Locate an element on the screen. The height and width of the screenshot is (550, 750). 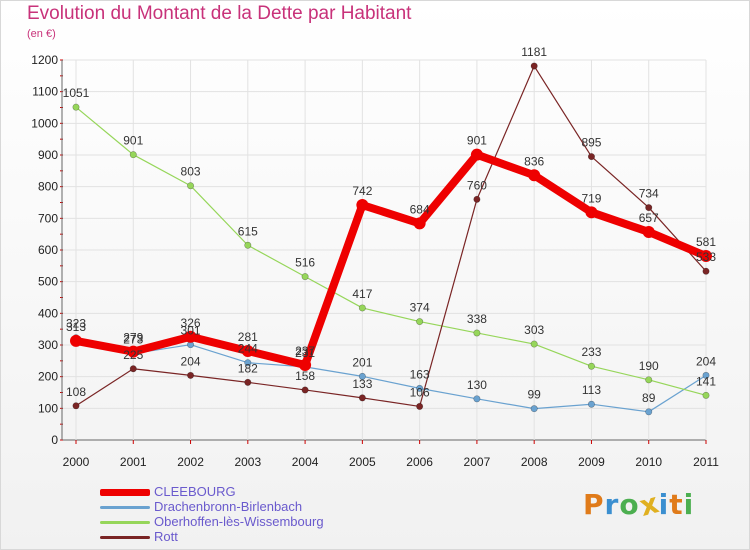
y-tick-label-300: 300 is located at coordinates (48, 345).